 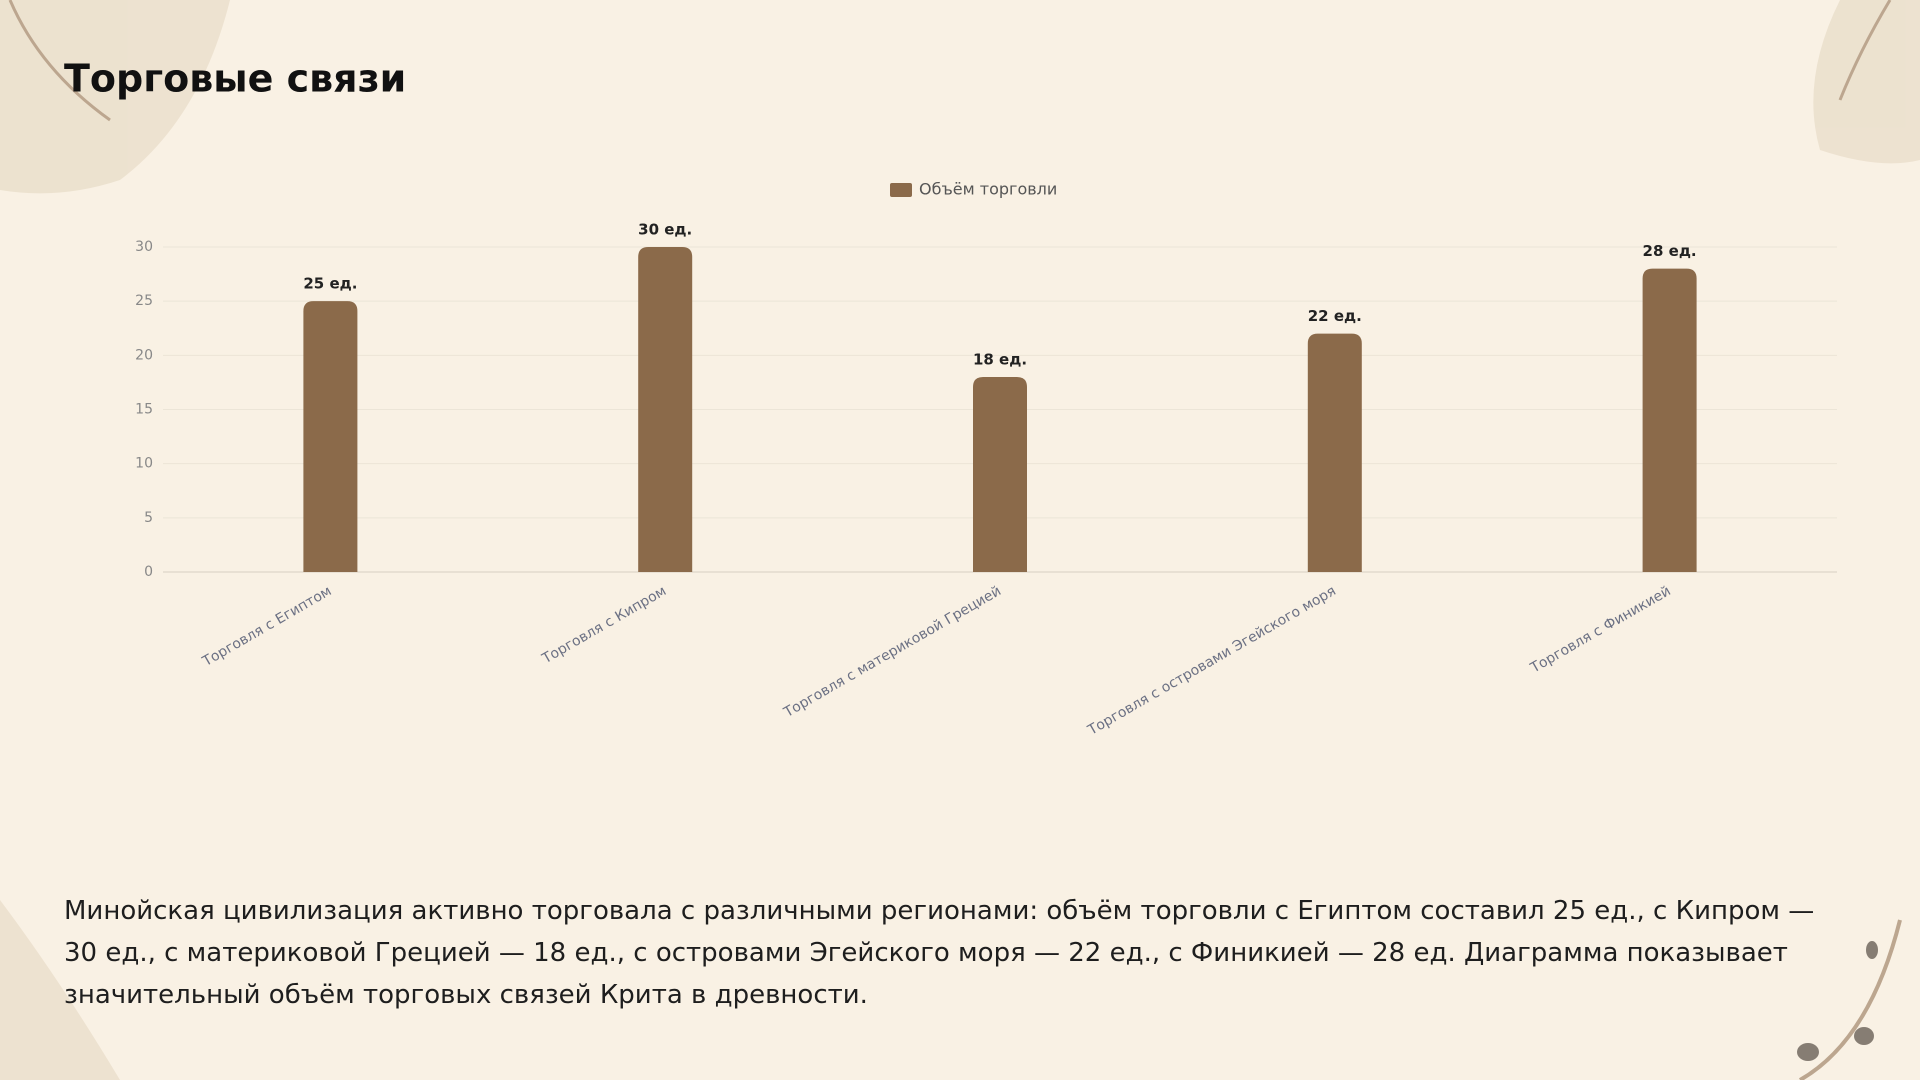 What do you see at coordinates (1000, 360) in the screenshot?
I see `data-label: 18 ед.` at bounding box center [1000, 360].